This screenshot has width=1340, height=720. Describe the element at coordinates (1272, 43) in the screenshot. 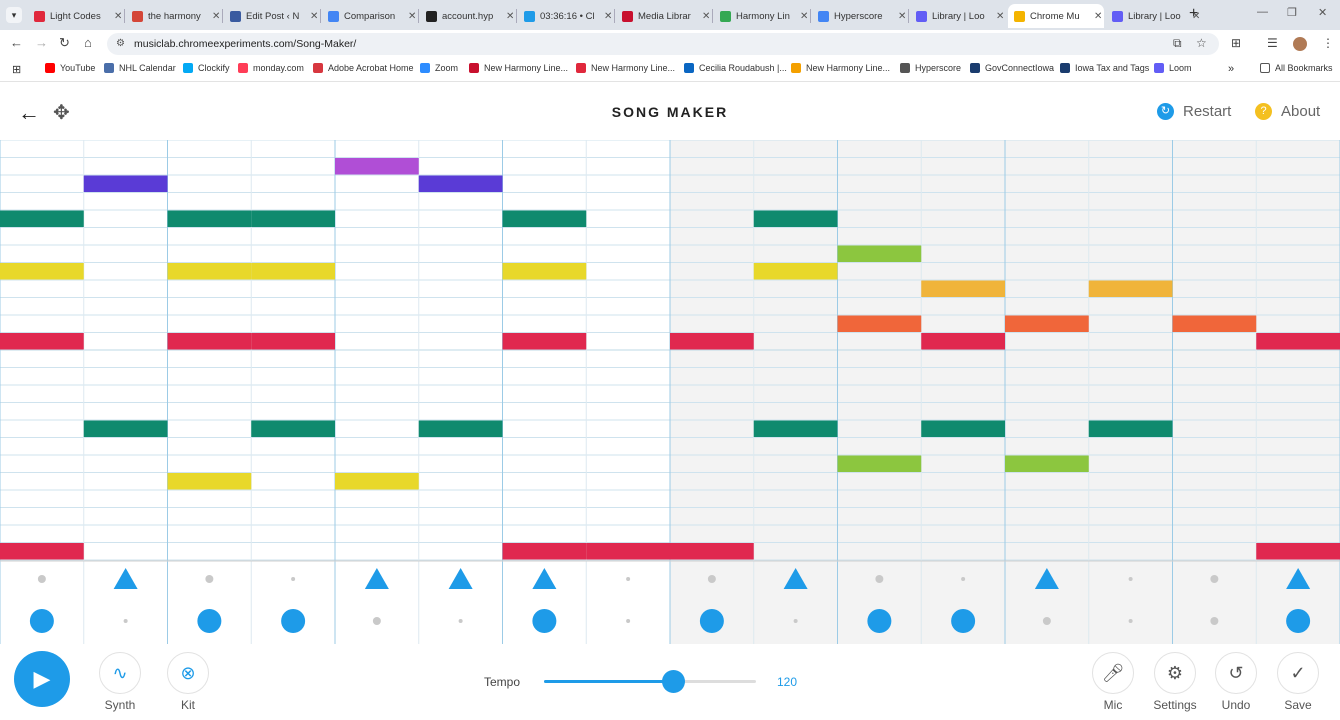

I see `reading-list-icon: ☰` at that location.